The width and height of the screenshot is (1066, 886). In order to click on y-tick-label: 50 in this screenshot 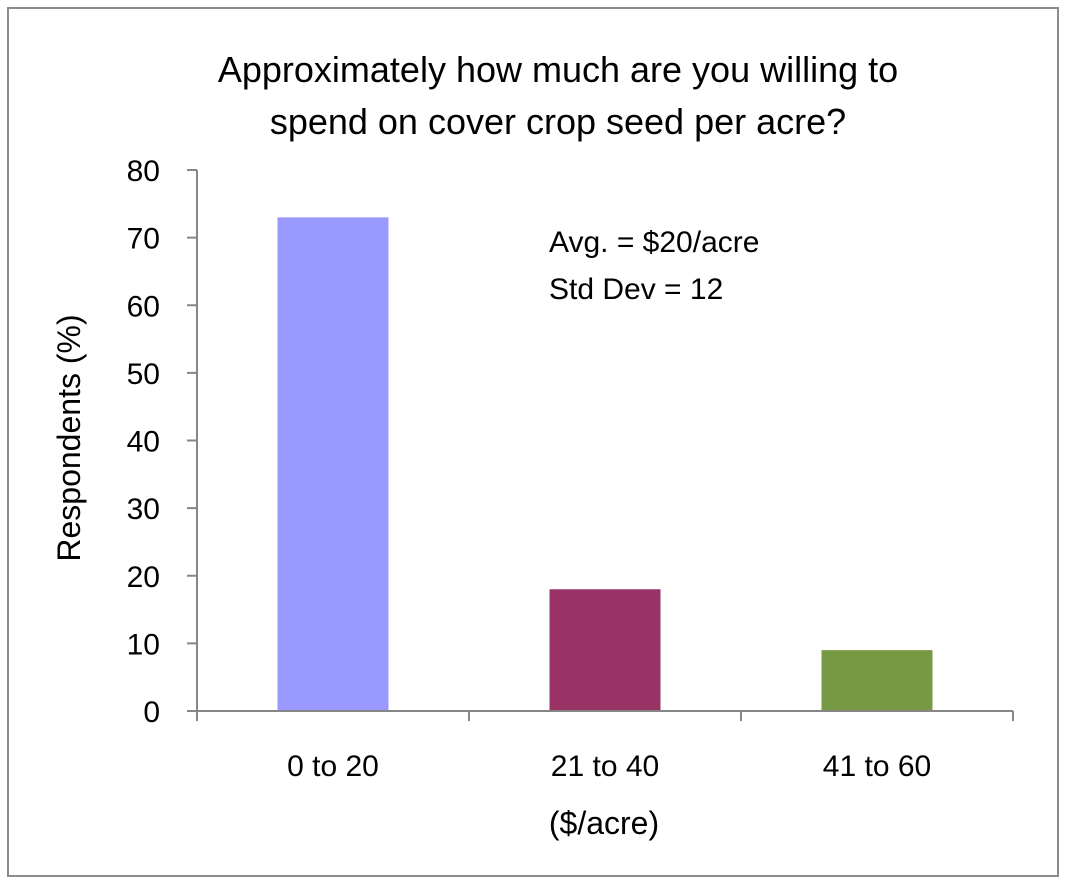, I will do `click(143, 374)`.